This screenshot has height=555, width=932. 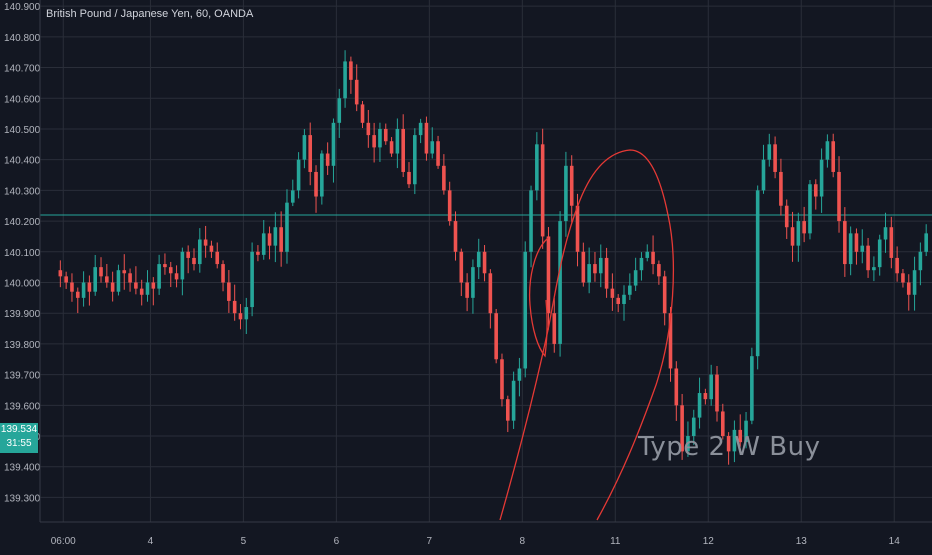 What do you see at coordinates (22, 314) in the screenshot?
I see `y-tick-label: 139.900` at bounding box center [22, 314].